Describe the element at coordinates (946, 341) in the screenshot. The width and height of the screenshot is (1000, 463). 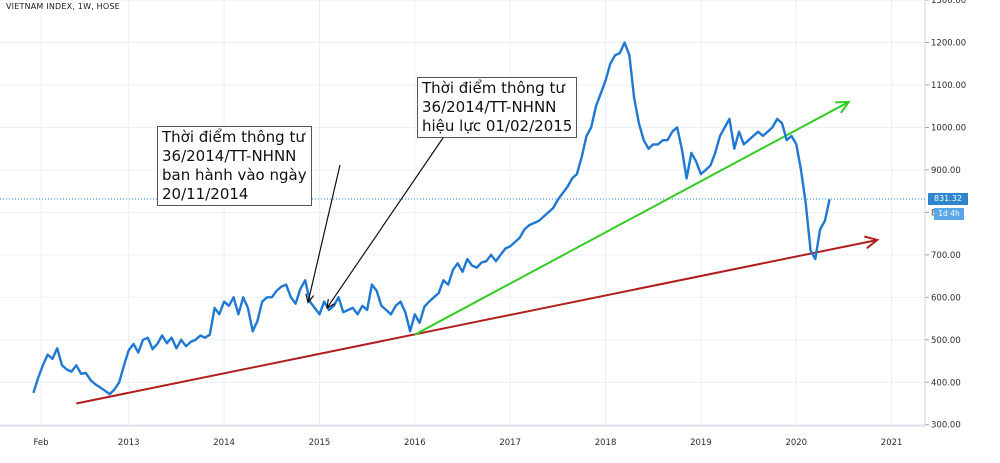
I see `y-tick-label: 500.00` at that location.